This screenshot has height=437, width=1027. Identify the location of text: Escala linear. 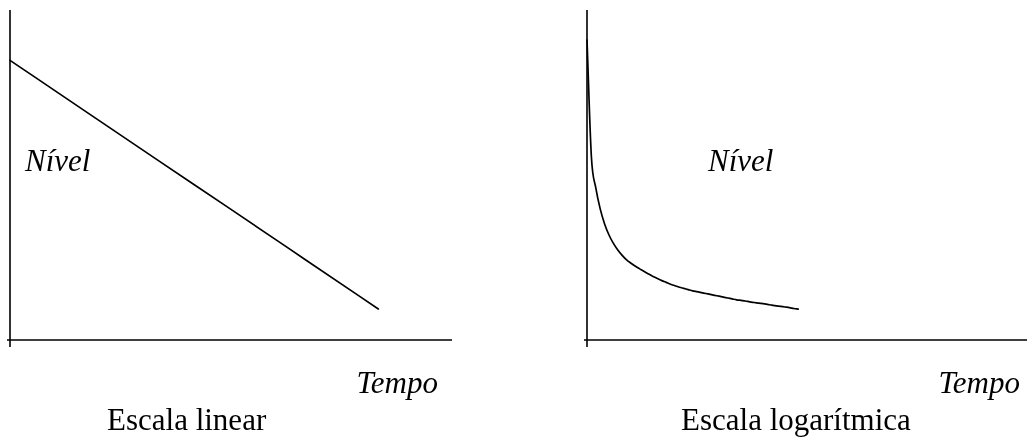
(187, 419).